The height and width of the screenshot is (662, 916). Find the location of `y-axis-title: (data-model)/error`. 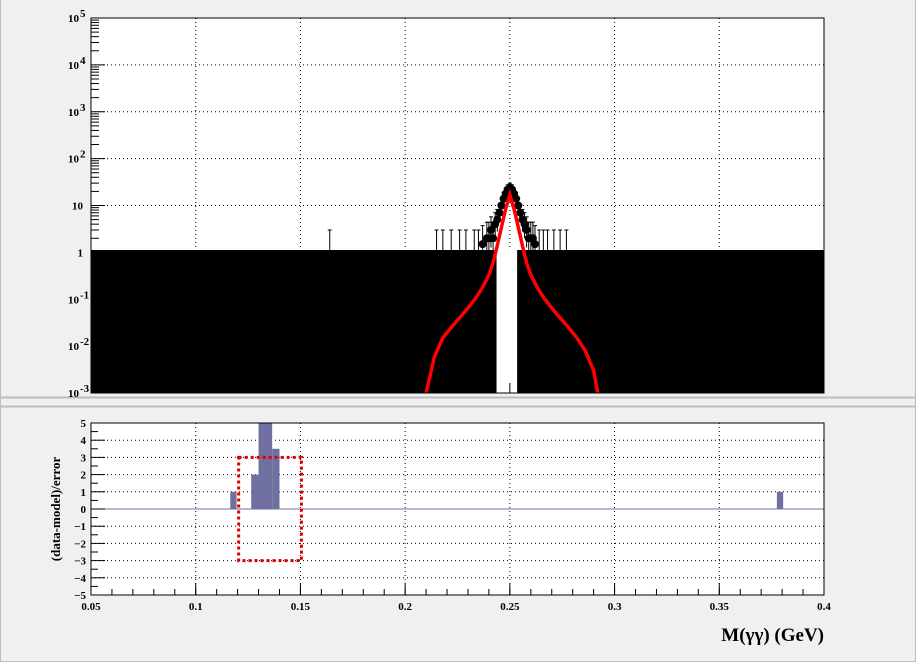

y-axis-title: (data-model)/error is located at coordinates (55, 509).